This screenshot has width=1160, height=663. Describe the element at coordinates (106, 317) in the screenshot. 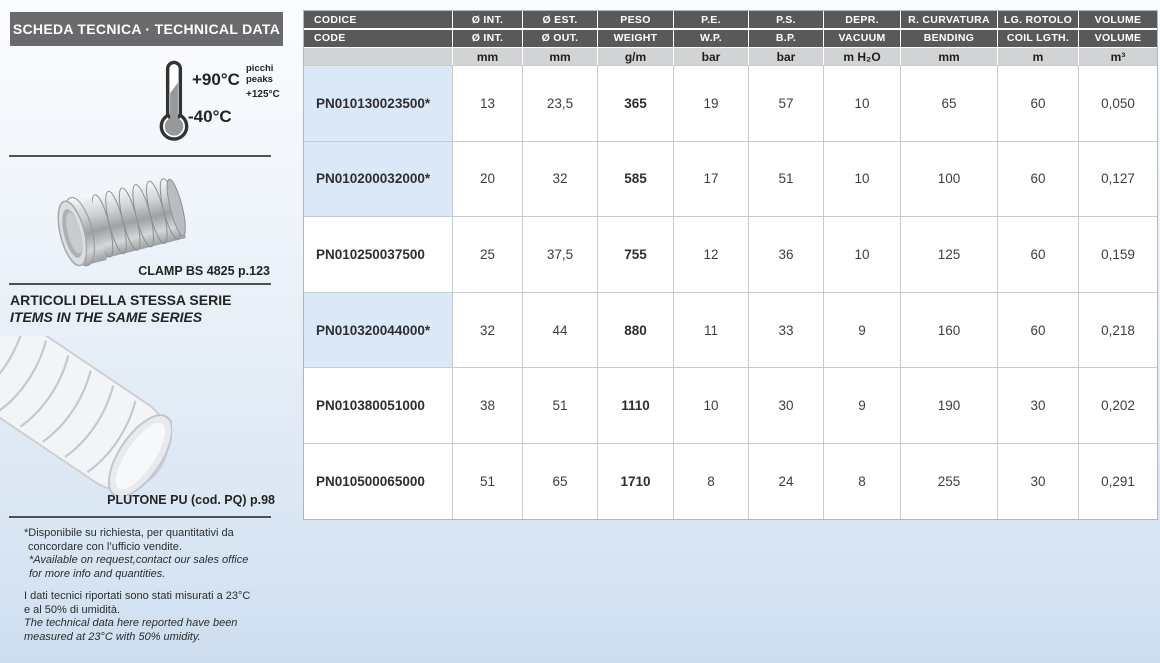

I see `series-title-en: ITEMS IN THE SAME SERIES` at that location.